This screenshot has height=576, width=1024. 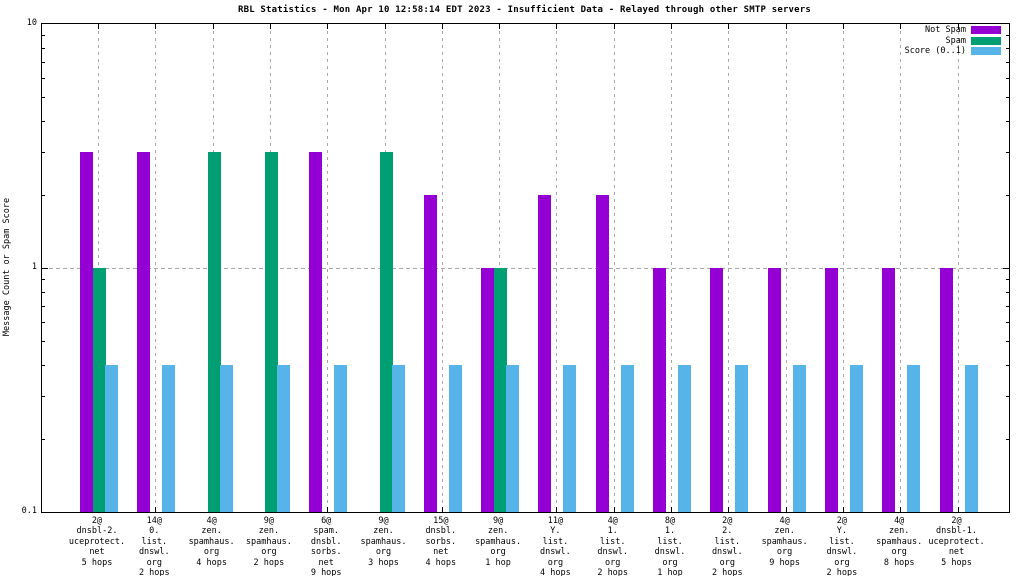 What do you see at coordinates (727, 546) in the screenshot?
I see `x-group-label: 2@ 2. list. dnswl. org 2 hops` at bounding box center [727, 546].